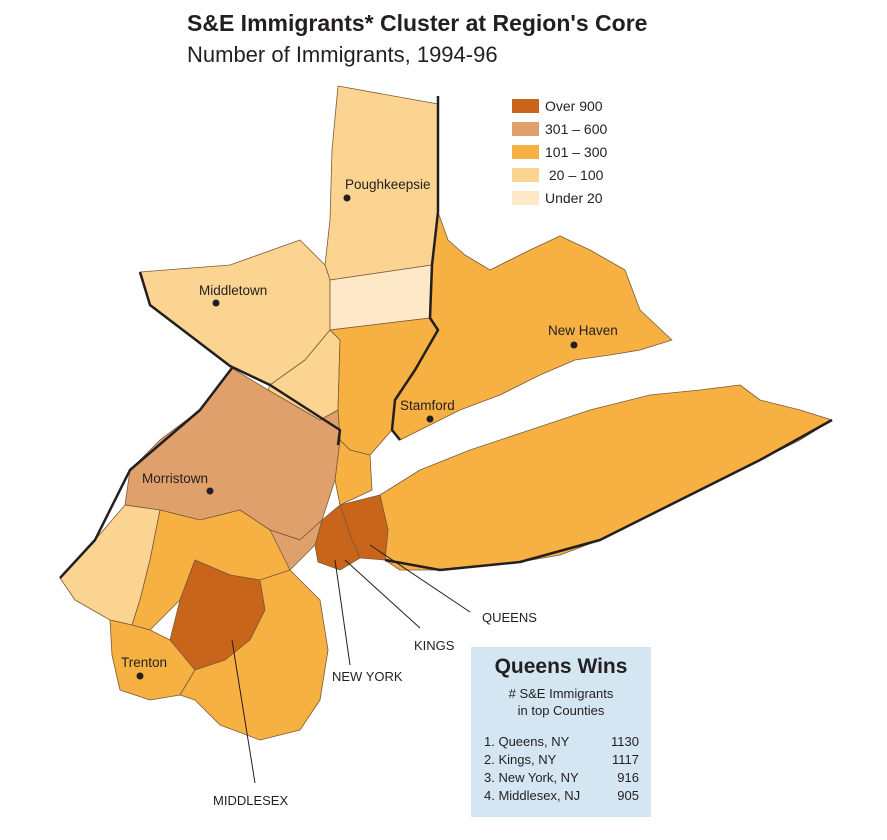 The image size is (887, 840). What do you see at coordinates (576, 128) in the screenshot?
I see `legend-label: 301 – 600` at bounding box center [576, 128].